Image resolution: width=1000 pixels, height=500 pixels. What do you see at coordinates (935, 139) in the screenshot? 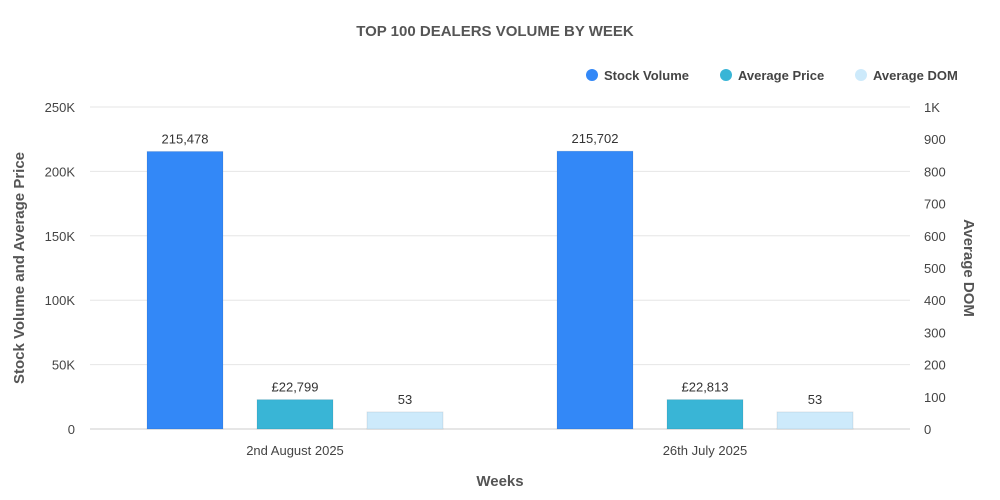
I see `right-tick-label: 900` at bounding box center [935, 139].